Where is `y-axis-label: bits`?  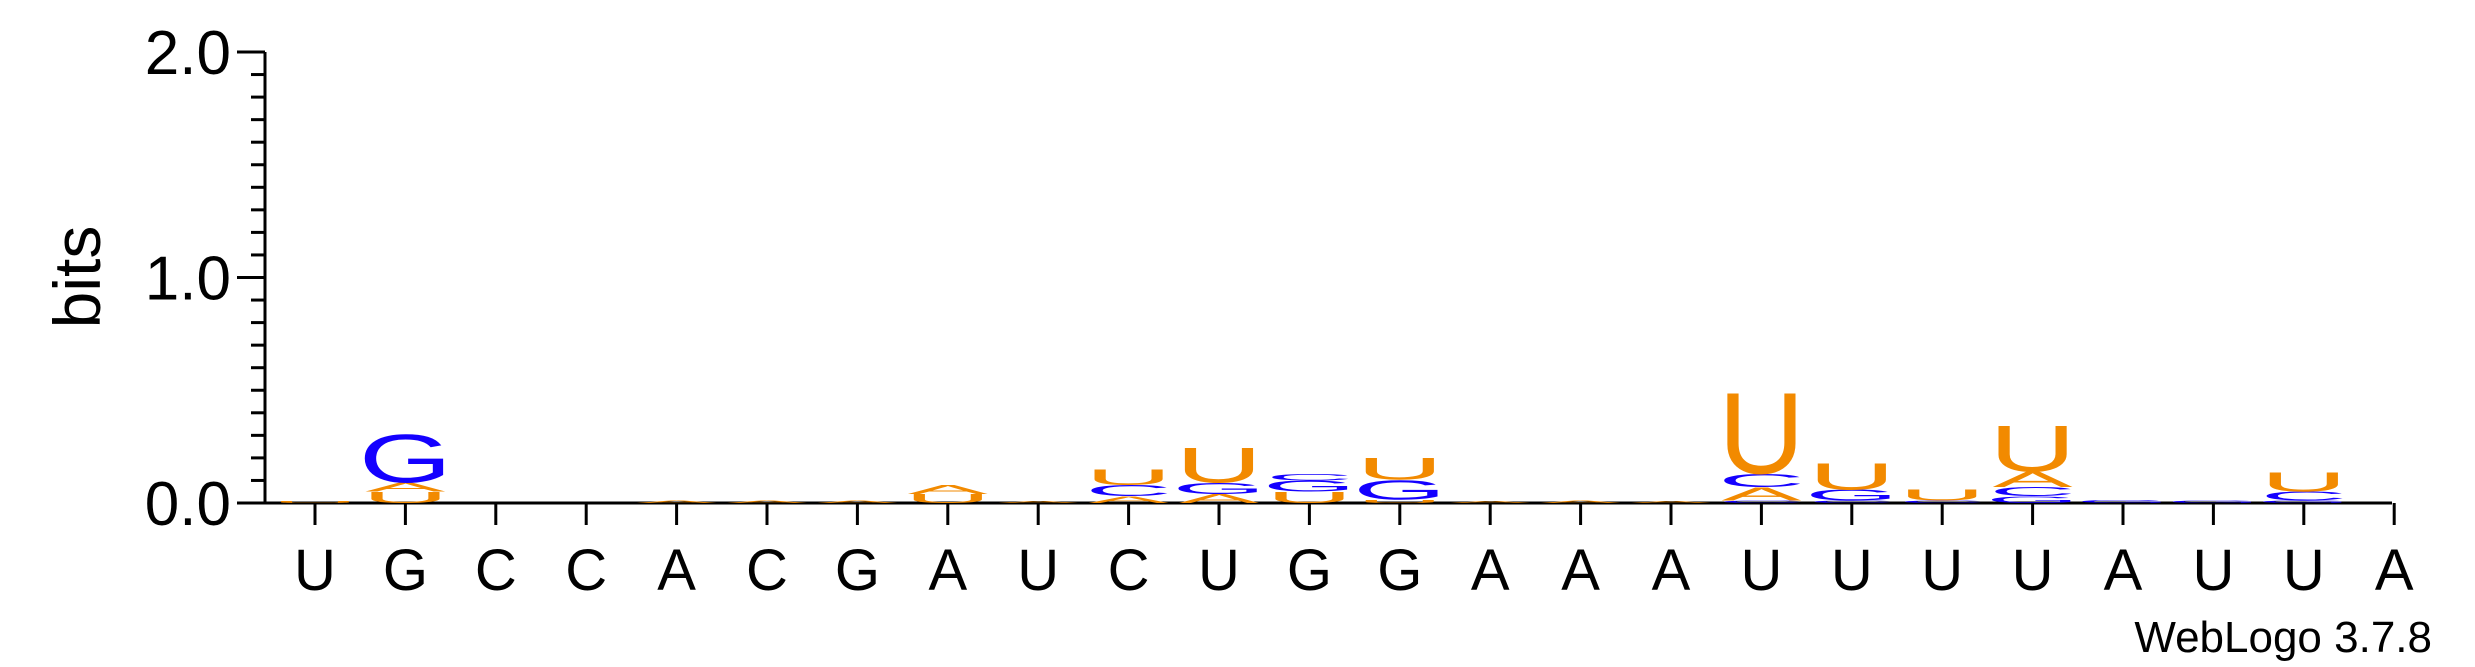
y-axis-label: bits is located at coordinates (77, 277).